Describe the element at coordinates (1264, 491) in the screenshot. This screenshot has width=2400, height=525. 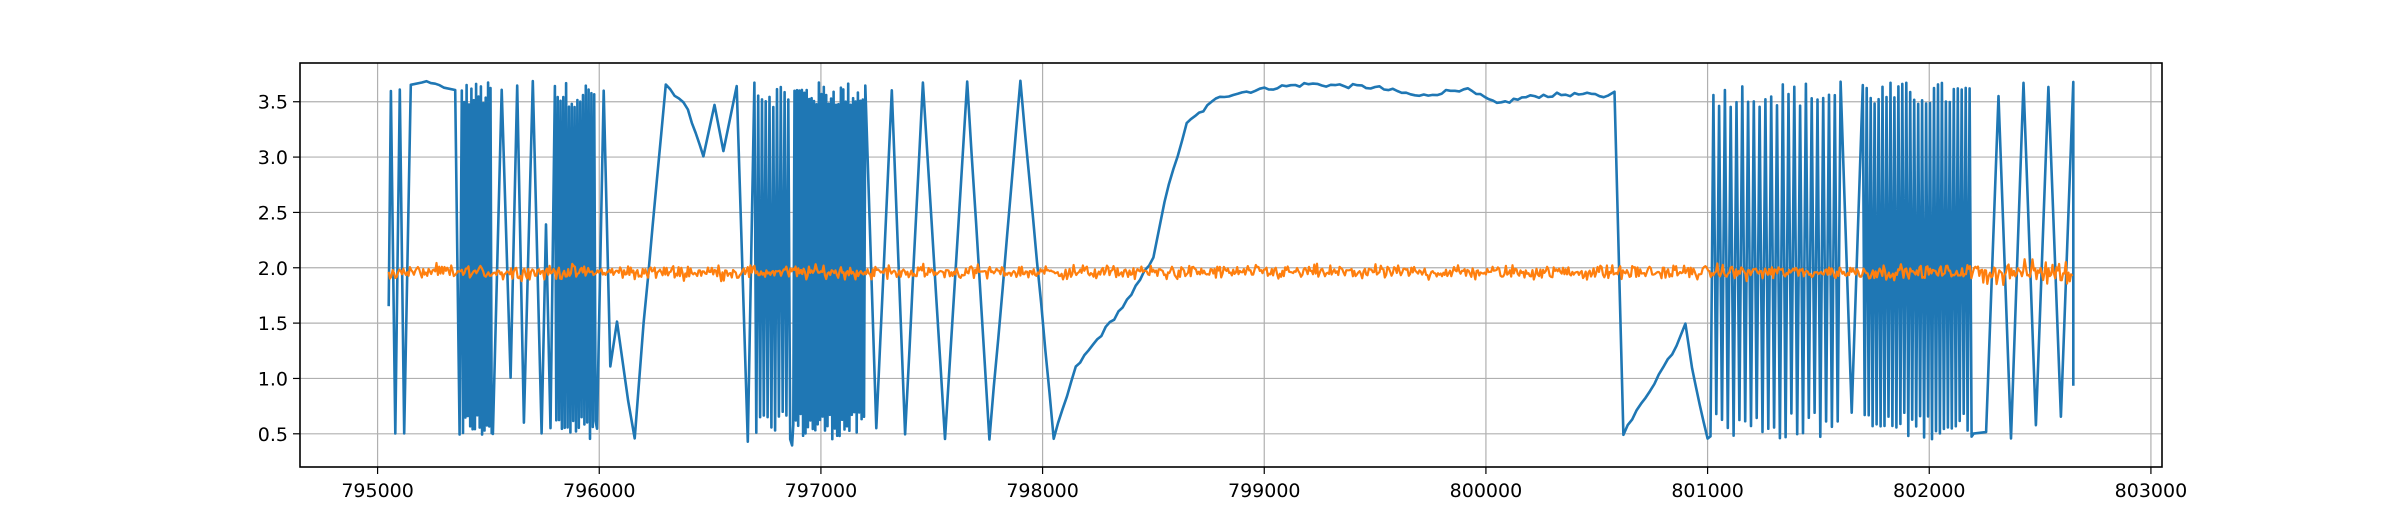
I see `x-tick-label: 799000` at that location.